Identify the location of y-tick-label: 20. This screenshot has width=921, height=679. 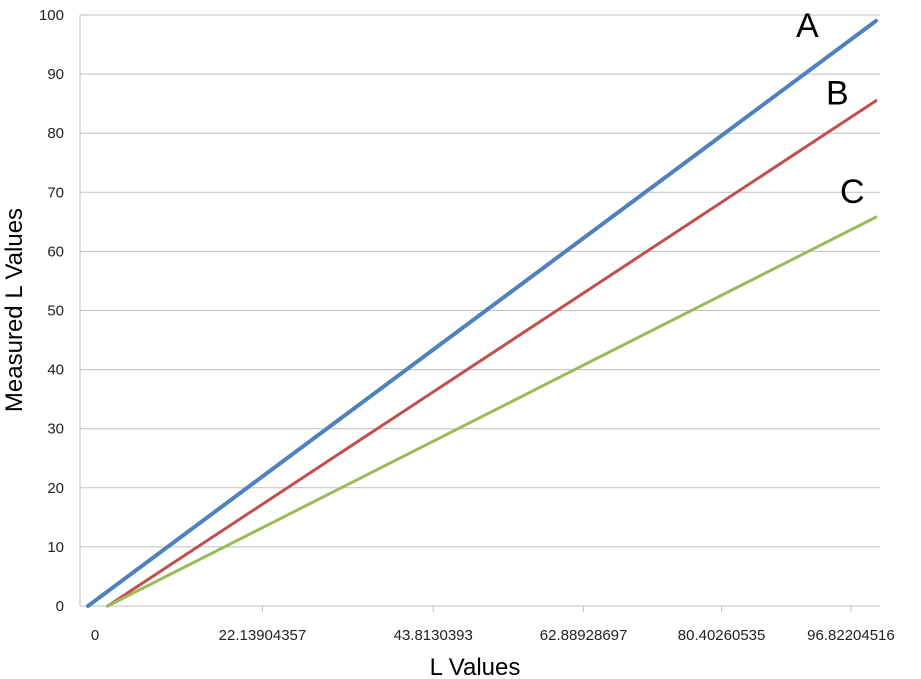
(55, 488).